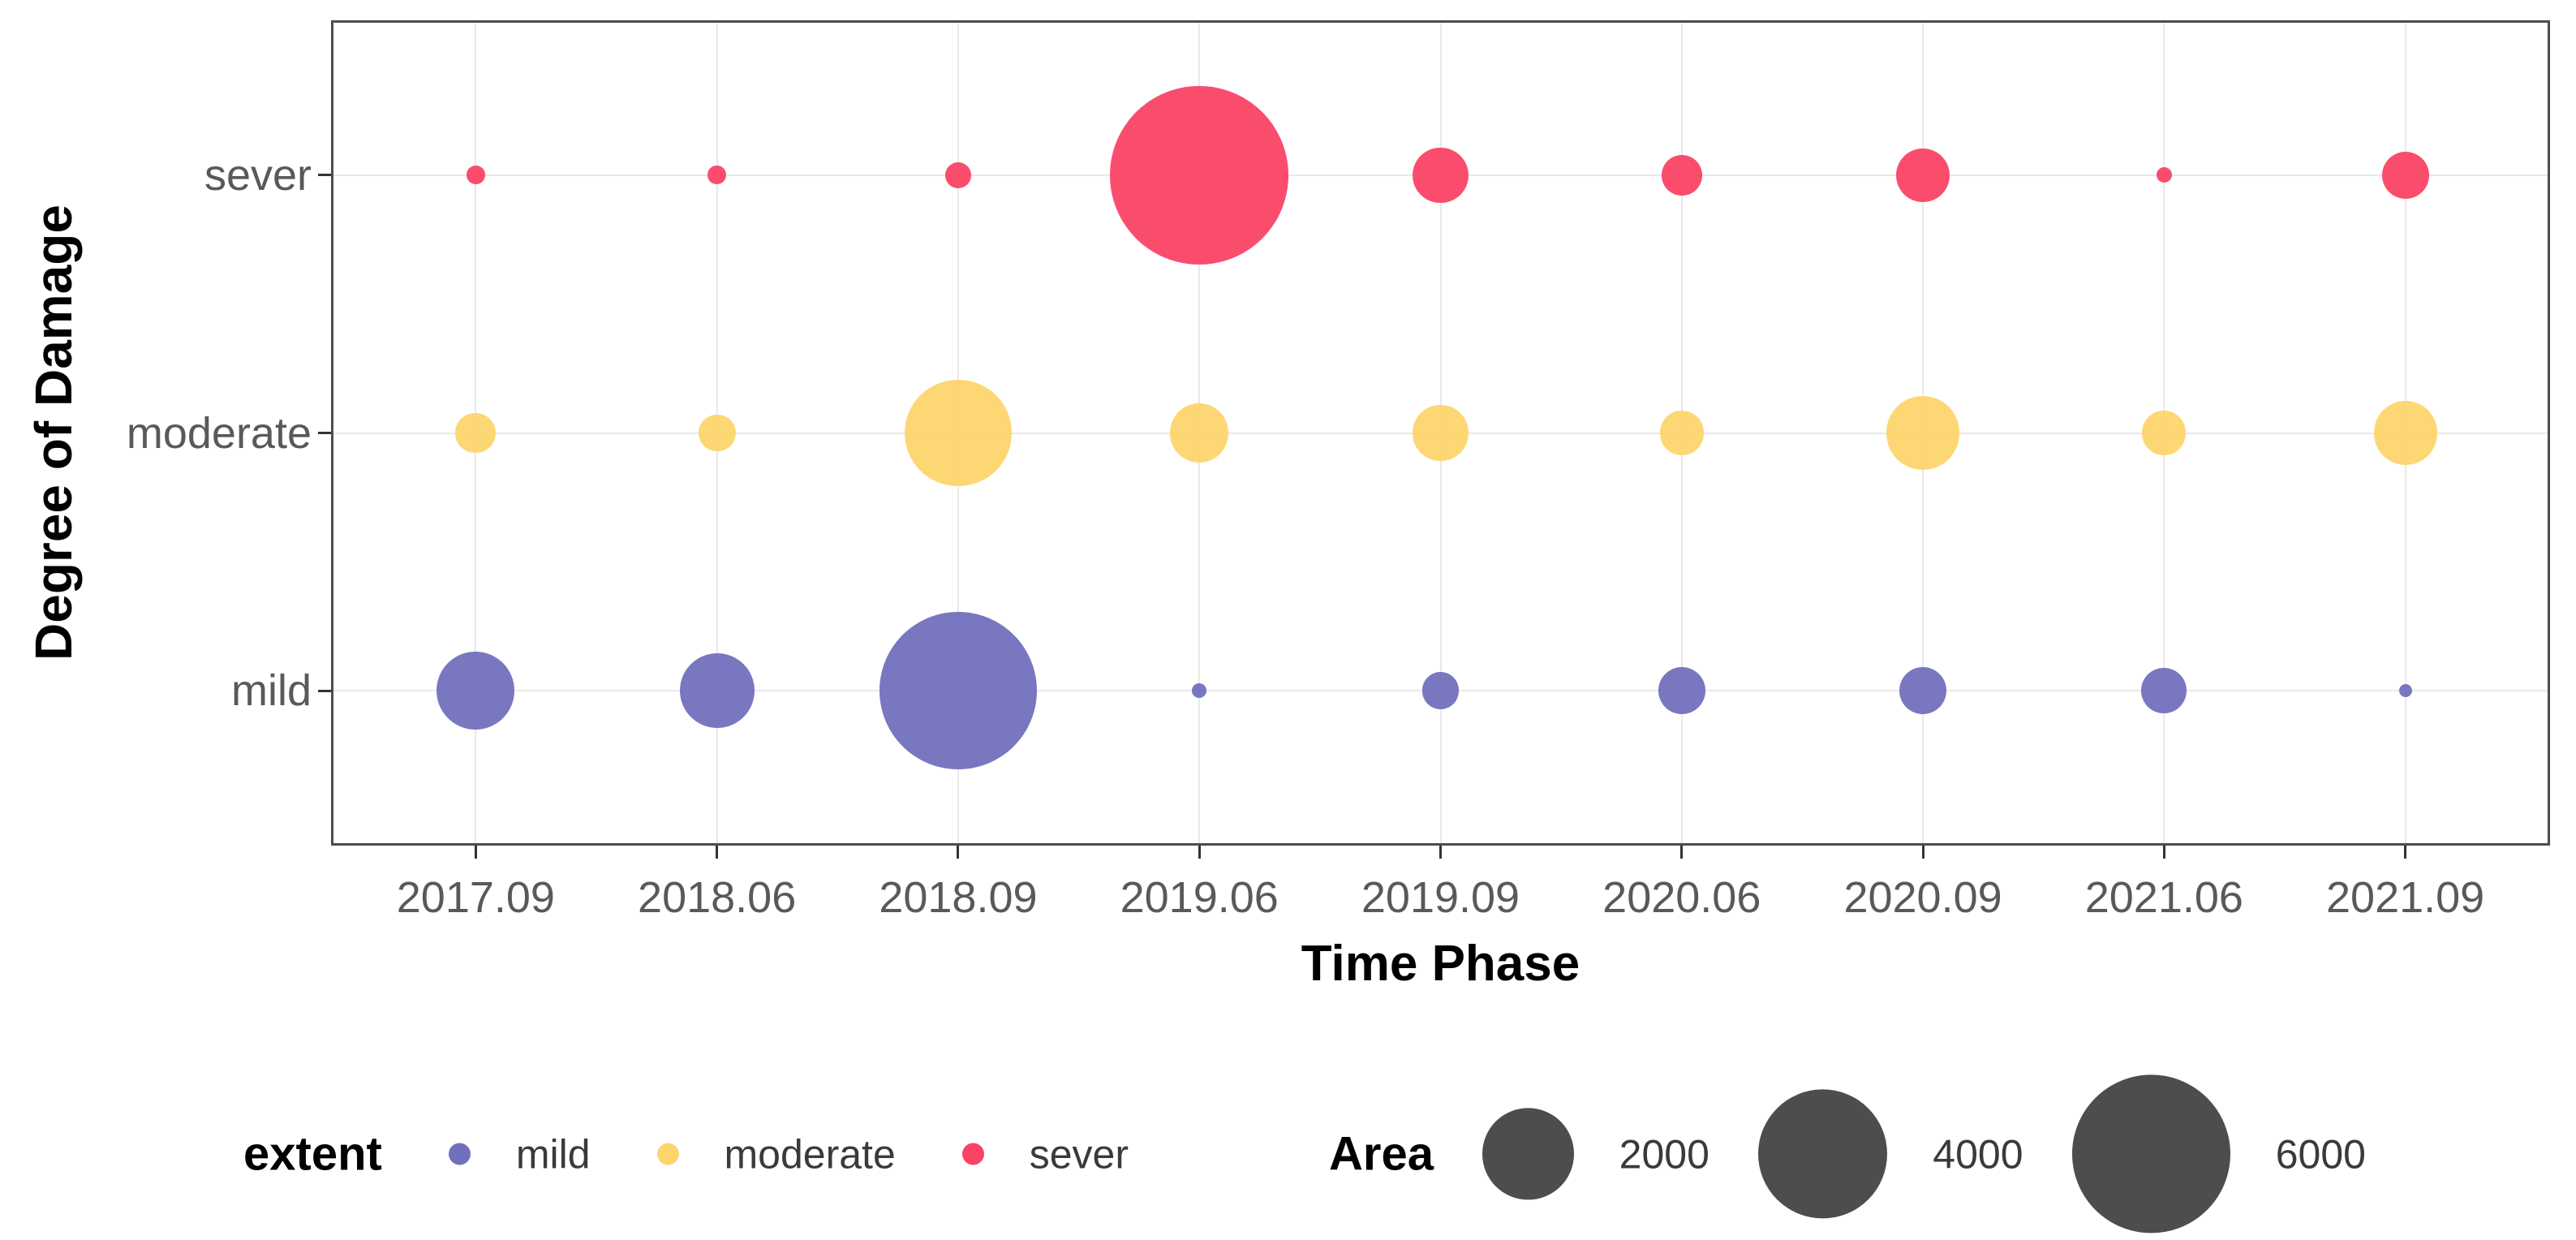 The height and width of the screenshot is (1240, 2576). I want to click on bubble-mild-2017.09, so click(476, 691).